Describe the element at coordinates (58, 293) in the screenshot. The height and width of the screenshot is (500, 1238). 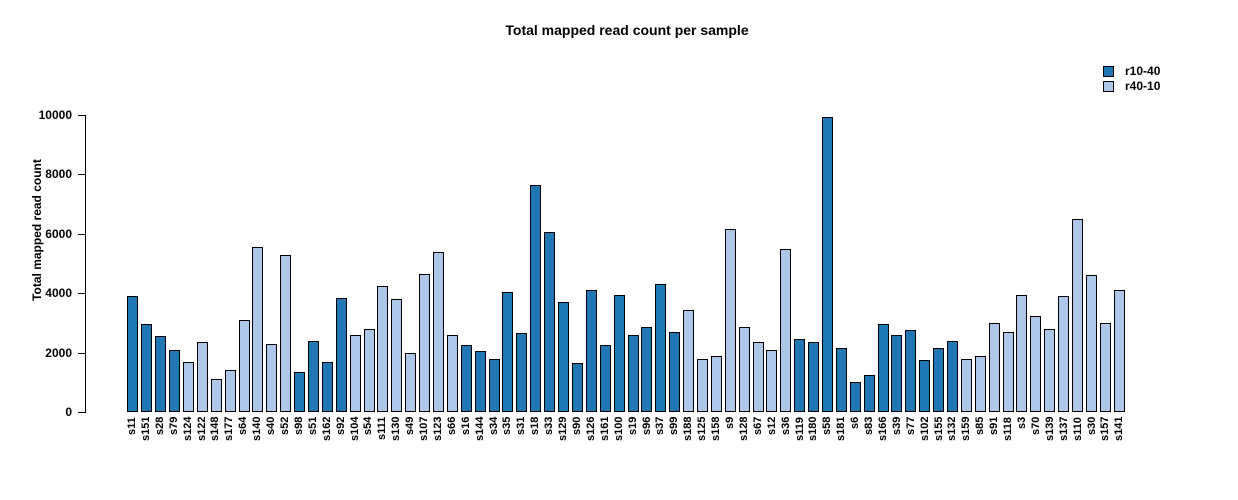
I see `y-tick-label-4000: 4000` at that location.